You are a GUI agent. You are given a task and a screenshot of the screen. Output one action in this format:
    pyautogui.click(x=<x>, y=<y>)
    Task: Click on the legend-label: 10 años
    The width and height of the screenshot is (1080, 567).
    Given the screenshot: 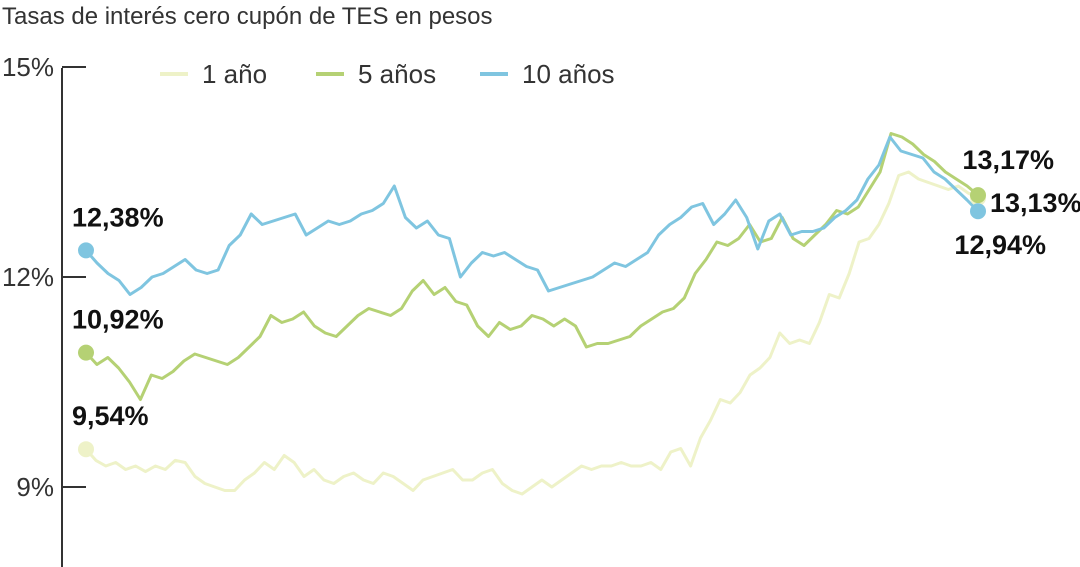 What is the action you would take?
    pyautogui.click(x=568, y=74)
    